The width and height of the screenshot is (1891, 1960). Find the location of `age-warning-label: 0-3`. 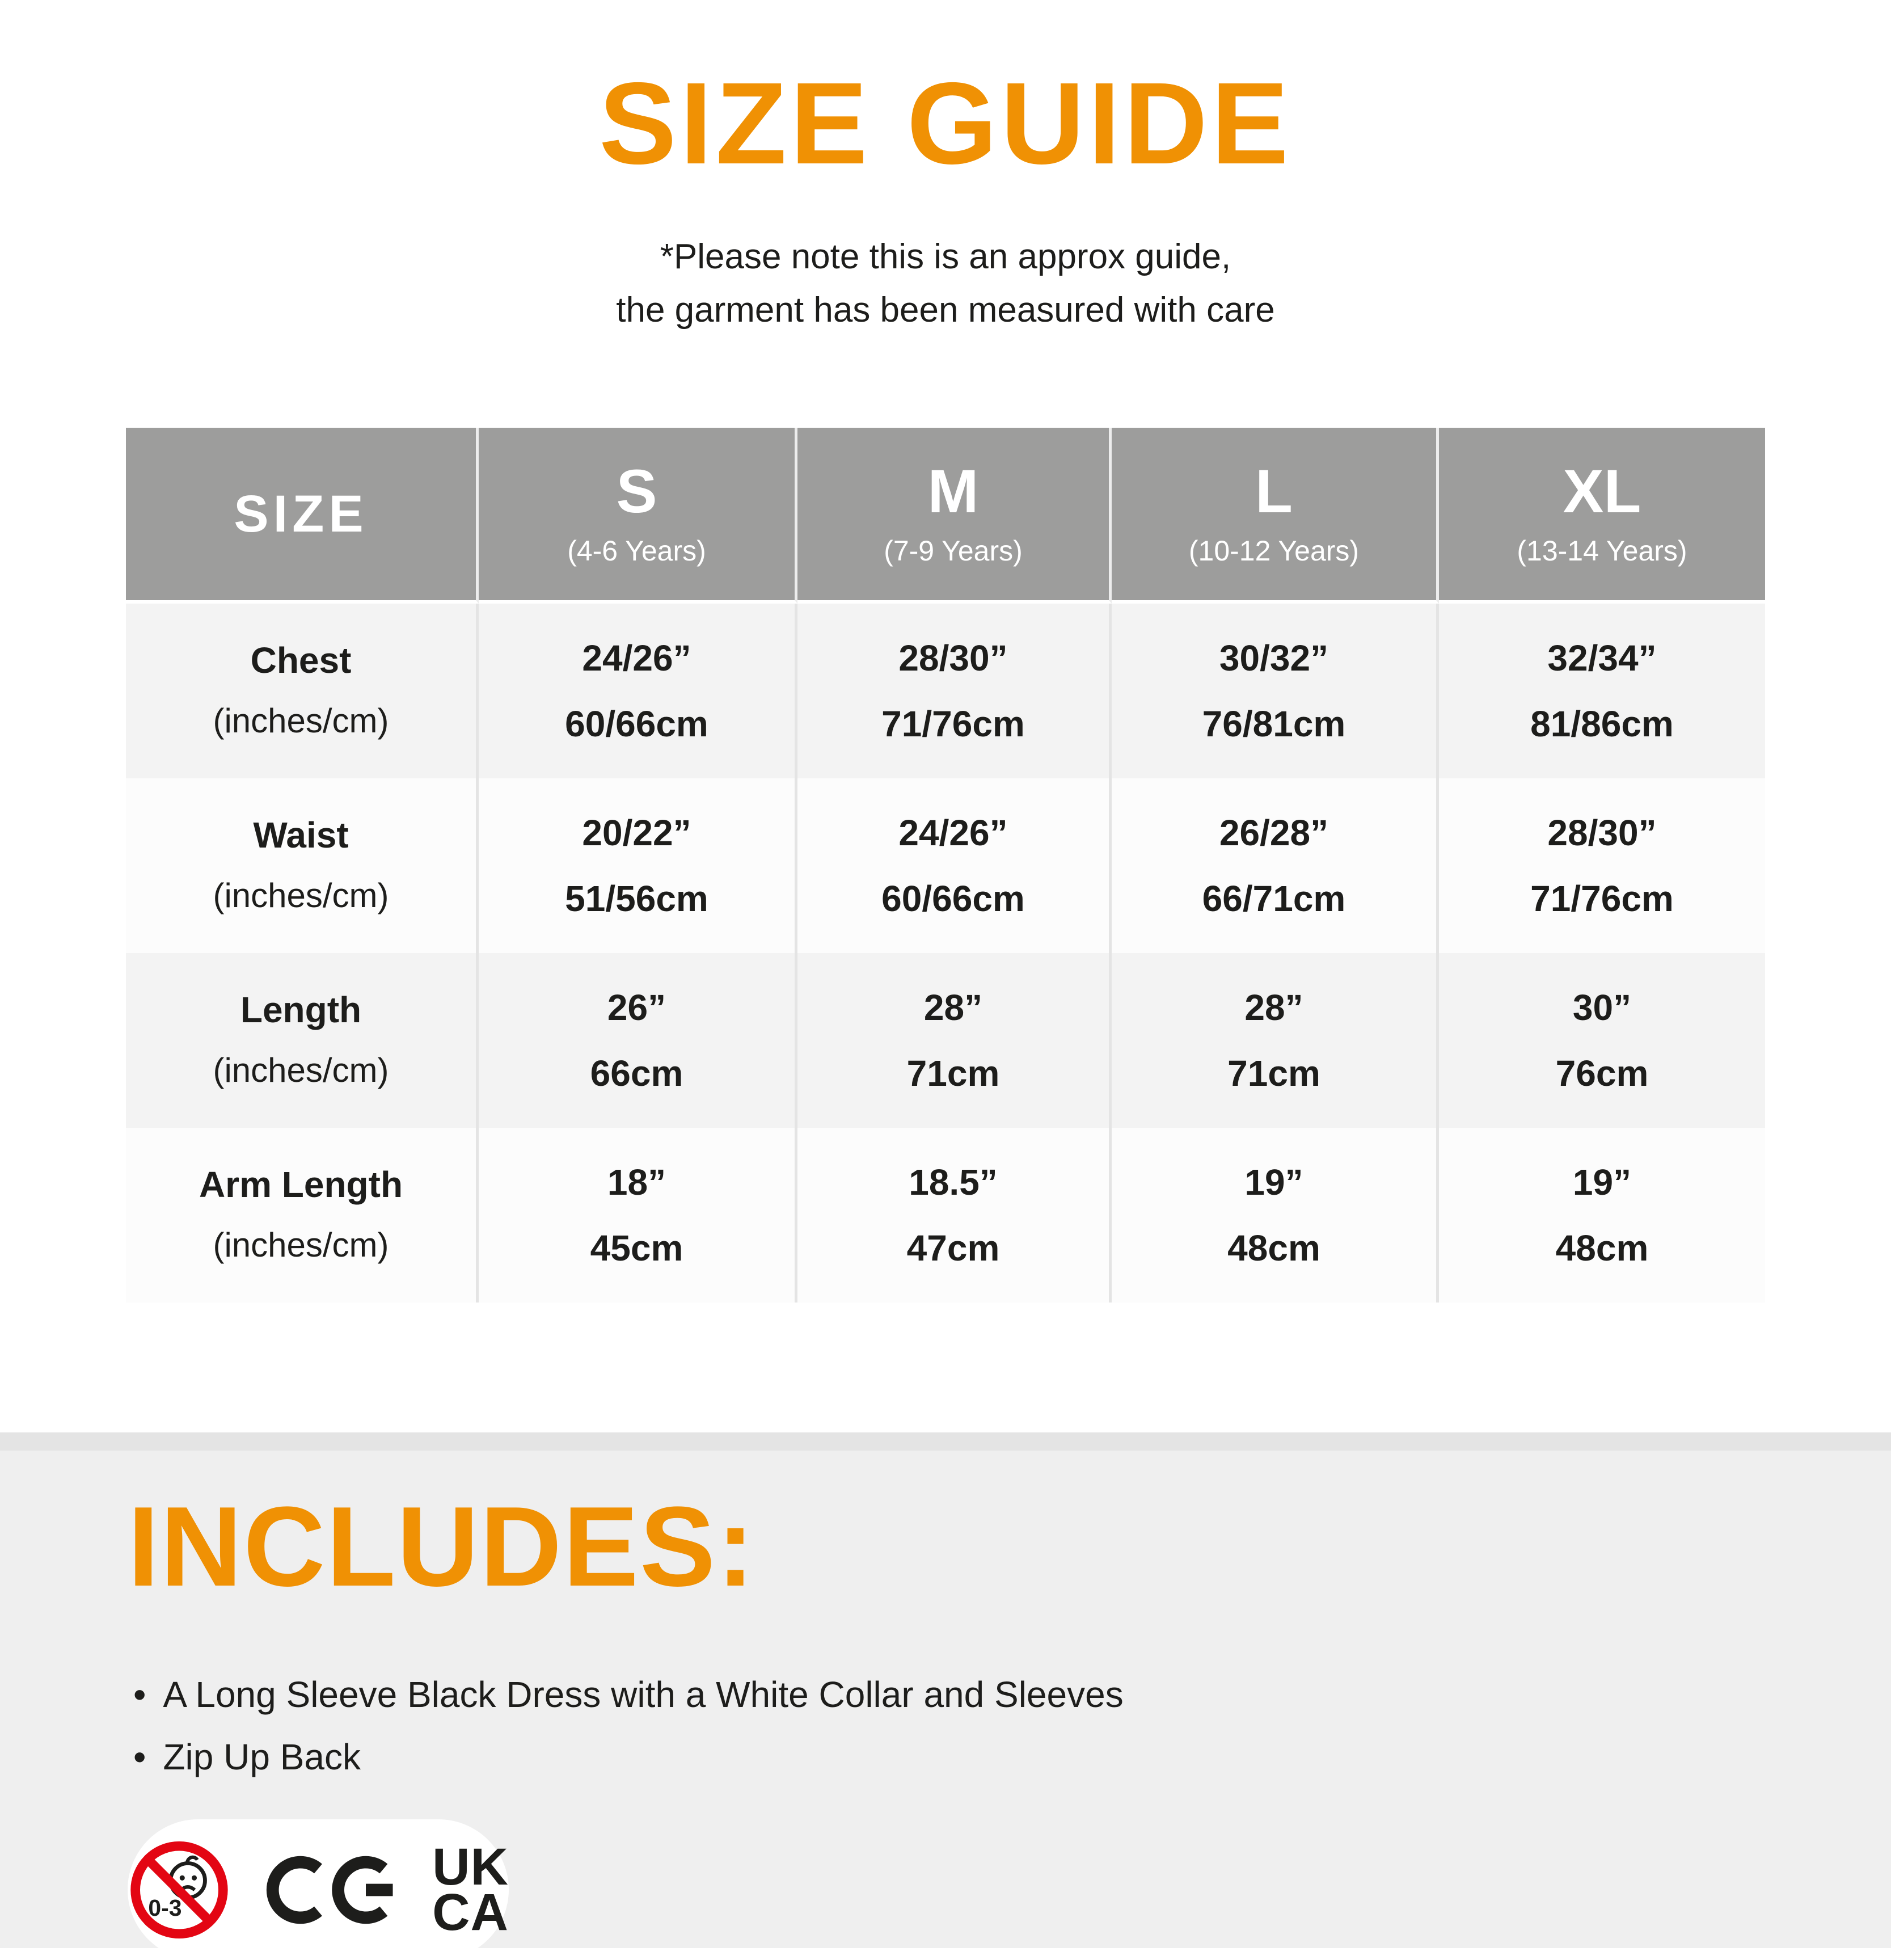

age-warning-label: 0-3 is located at coordinates (164, 1907).